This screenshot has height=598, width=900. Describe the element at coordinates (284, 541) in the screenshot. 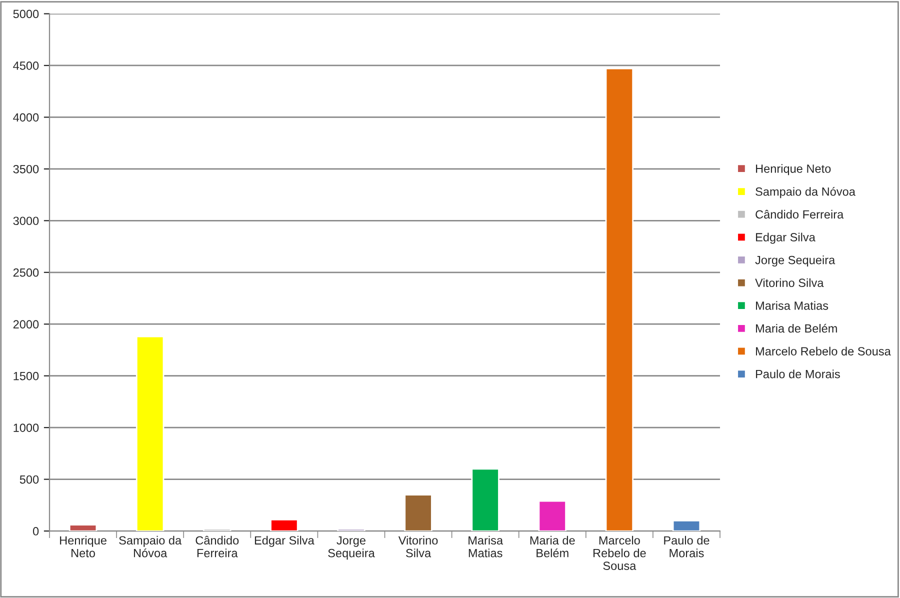

I see `x-tick-label: Edgar Silva` at that location.